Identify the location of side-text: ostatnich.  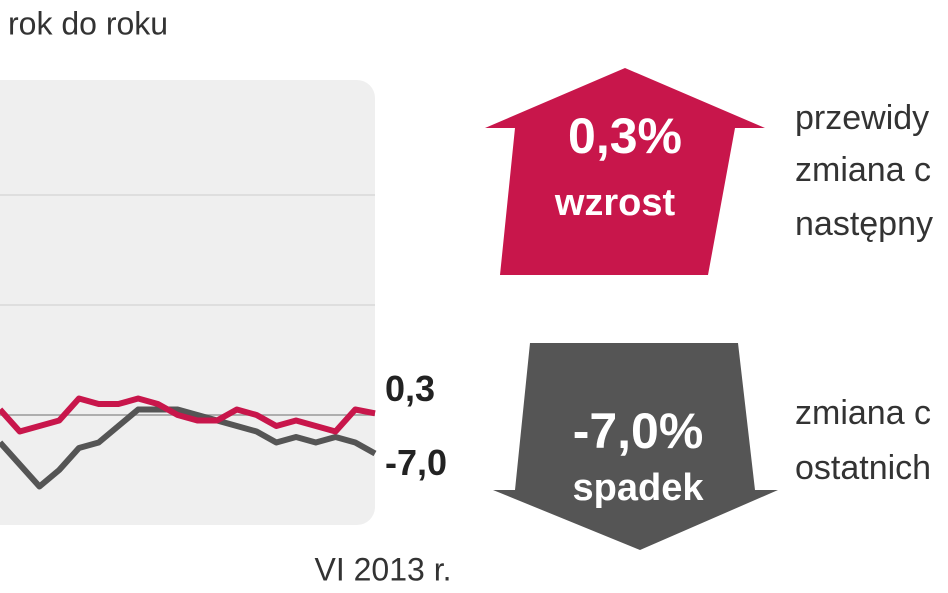
(863, 468).